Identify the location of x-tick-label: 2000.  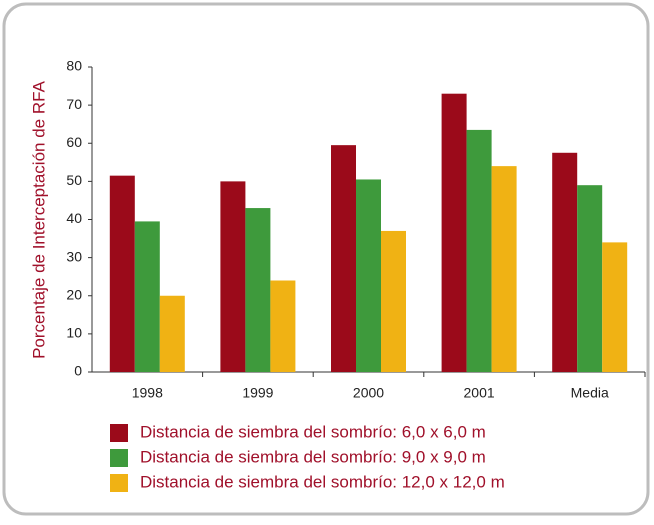
(368, 393).